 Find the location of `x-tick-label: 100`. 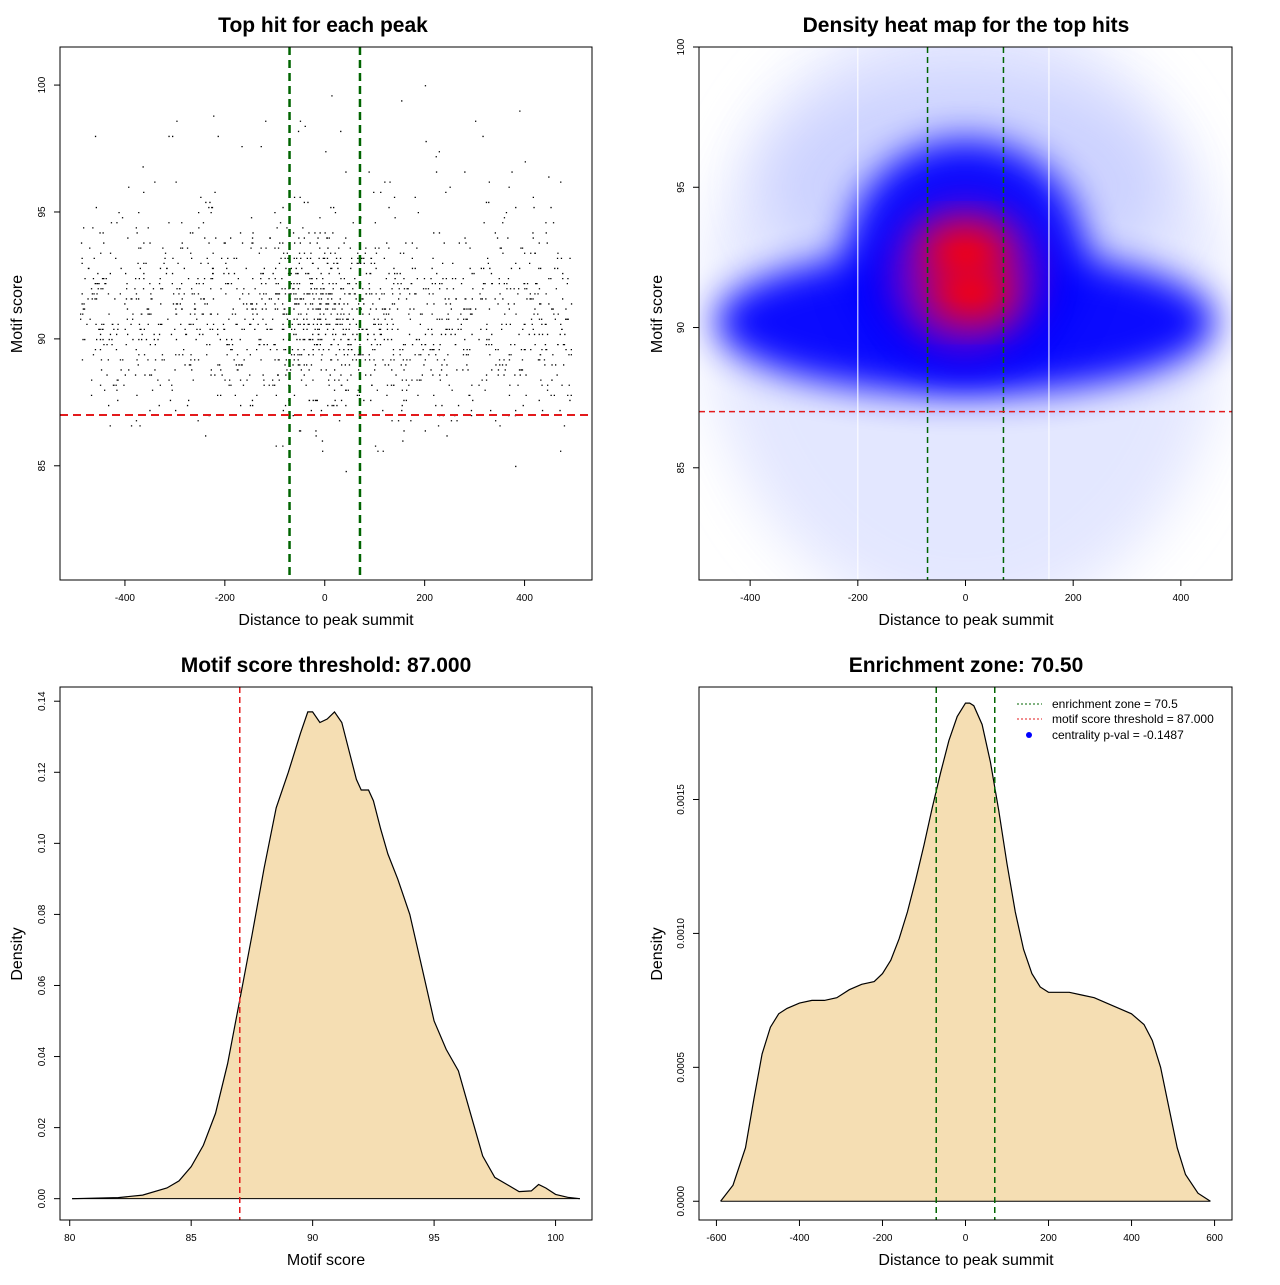

x-tick-label: 100 is located at coordinates (555, 1238).